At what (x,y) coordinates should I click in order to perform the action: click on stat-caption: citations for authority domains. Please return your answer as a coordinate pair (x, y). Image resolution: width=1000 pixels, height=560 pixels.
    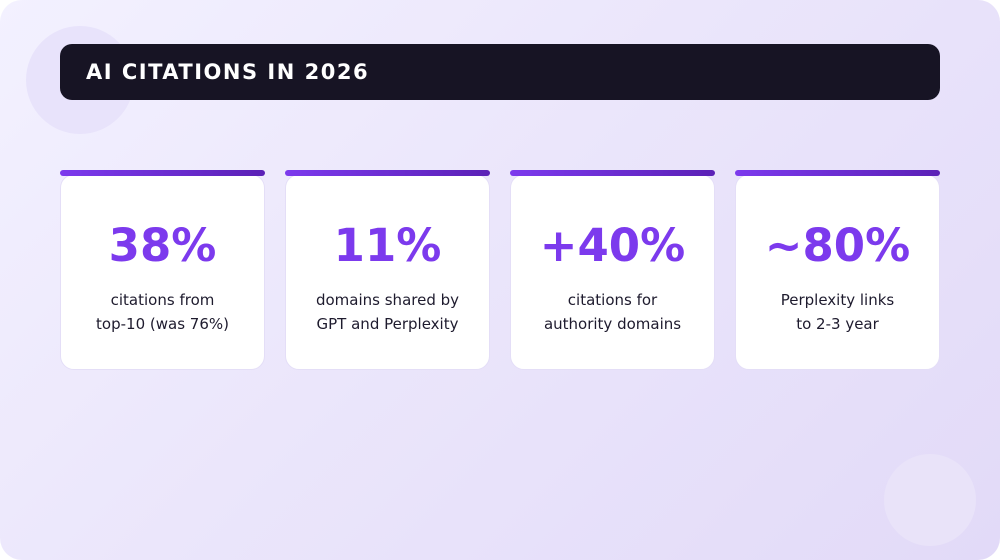
    Looking at the image, I should click on (612, 312).